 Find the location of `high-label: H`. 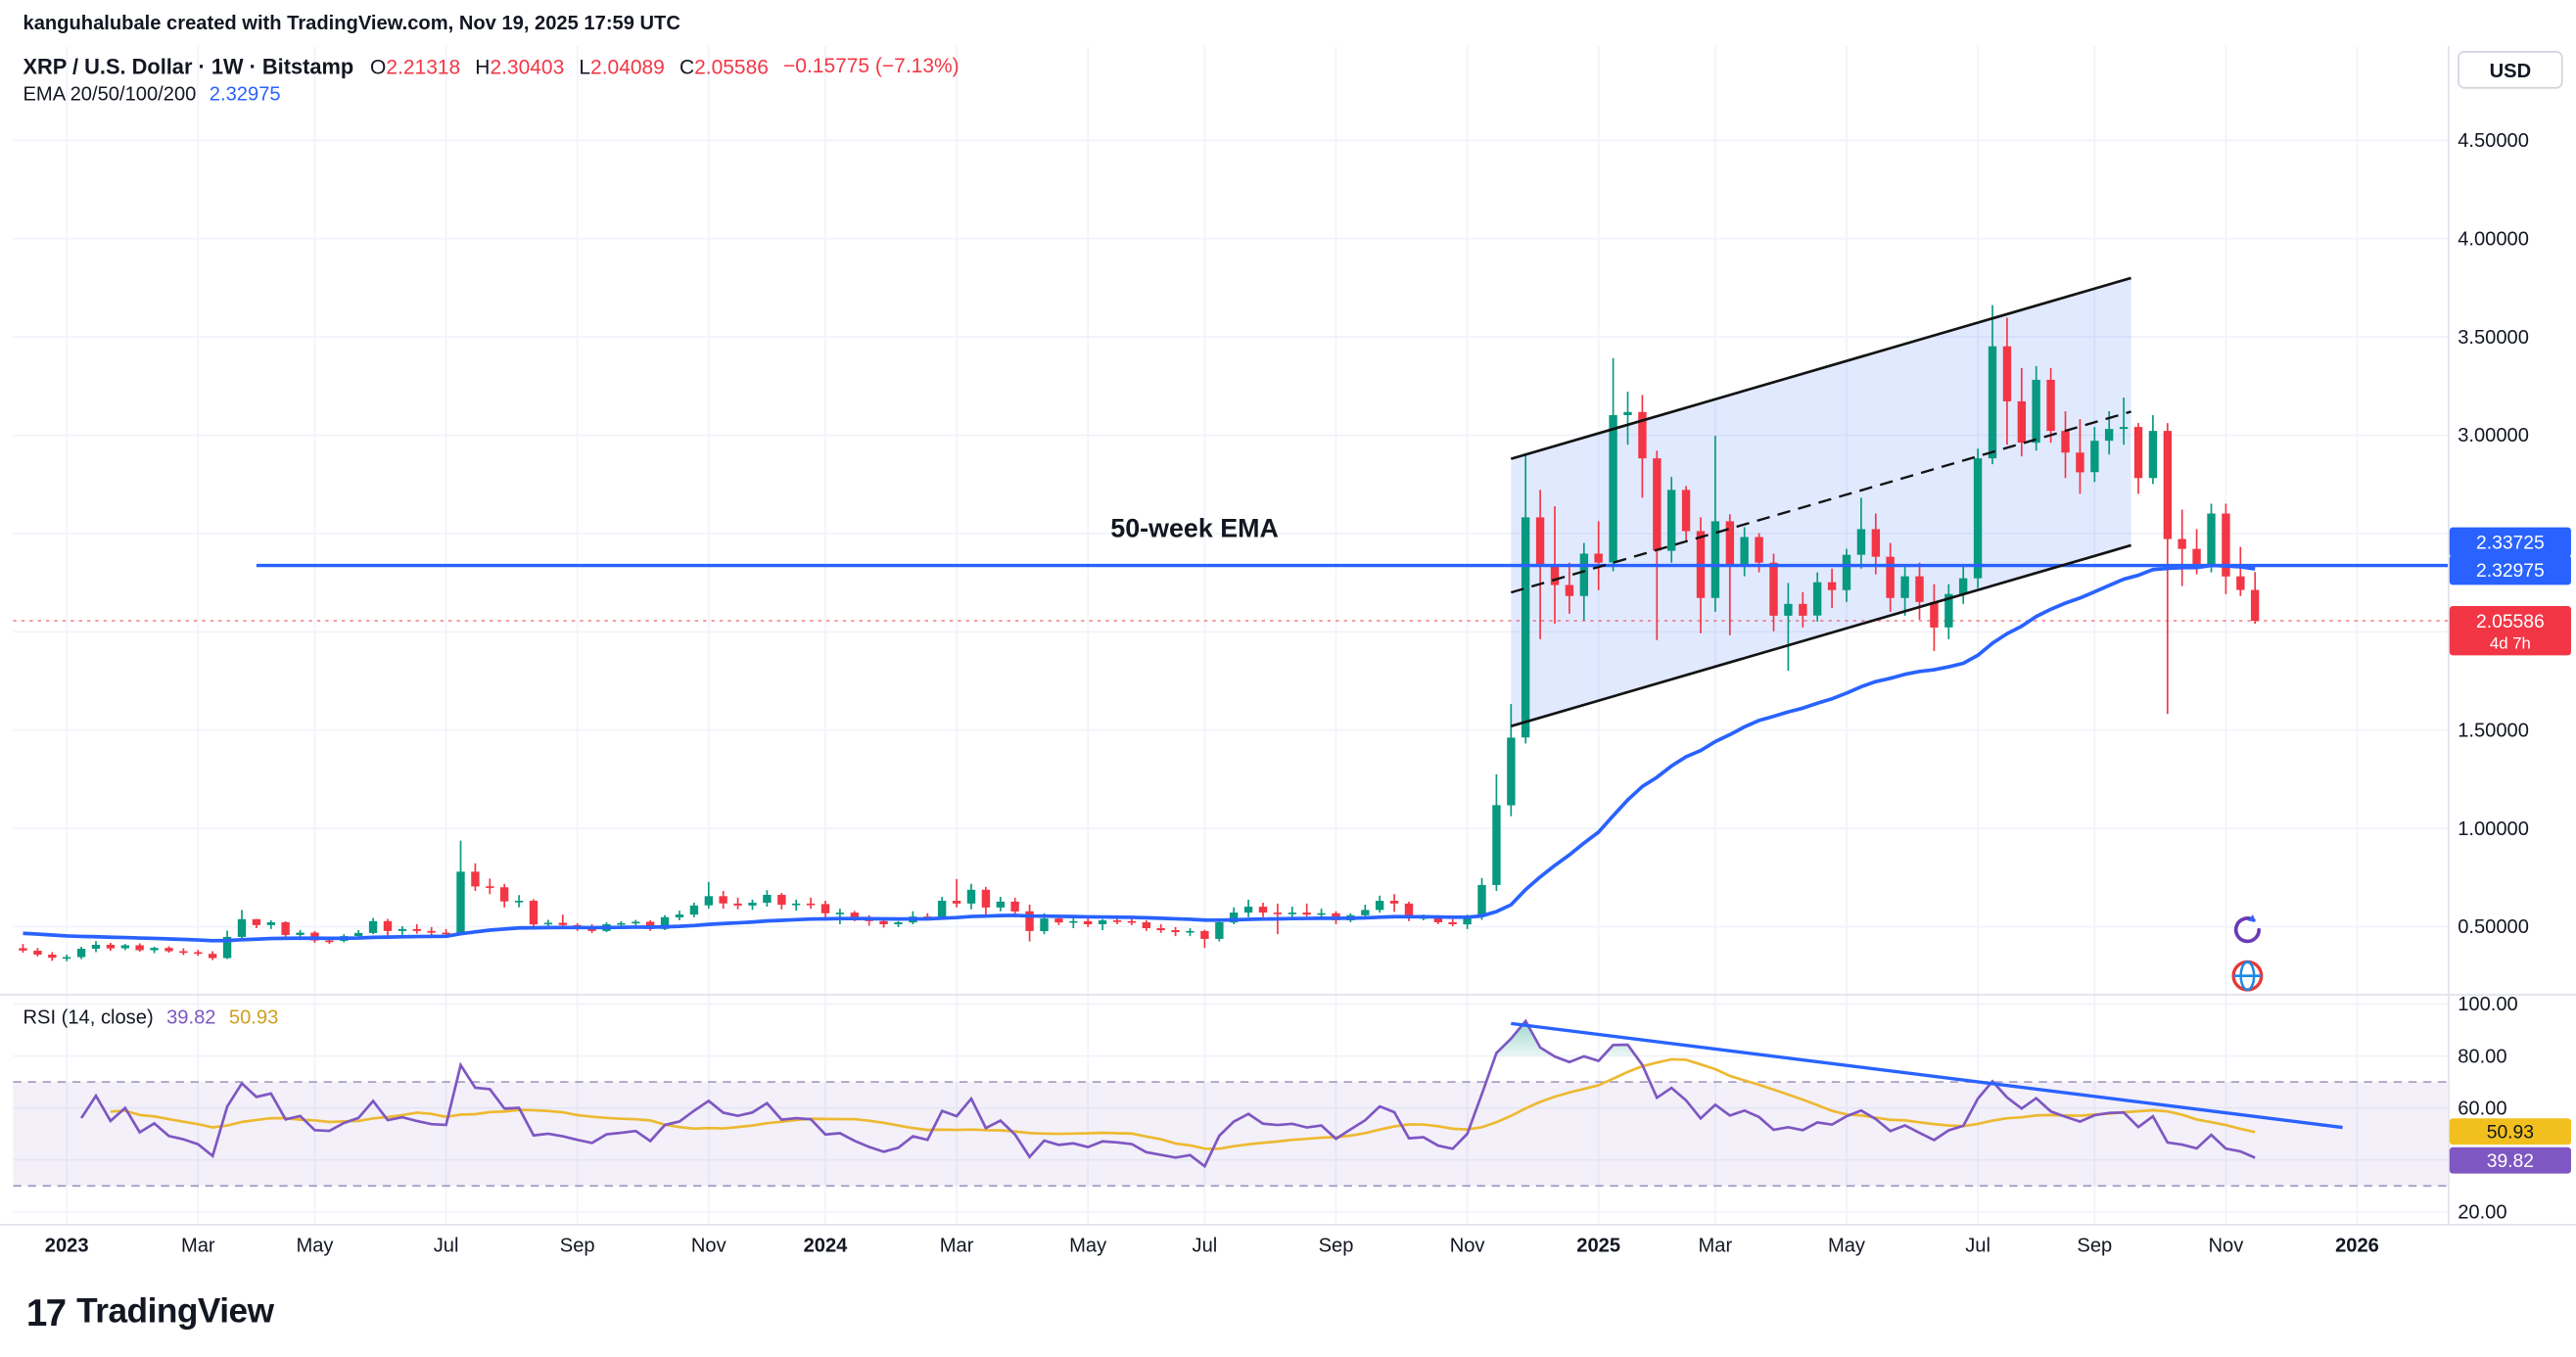

high-label: H is located at coordinates (483, 68).